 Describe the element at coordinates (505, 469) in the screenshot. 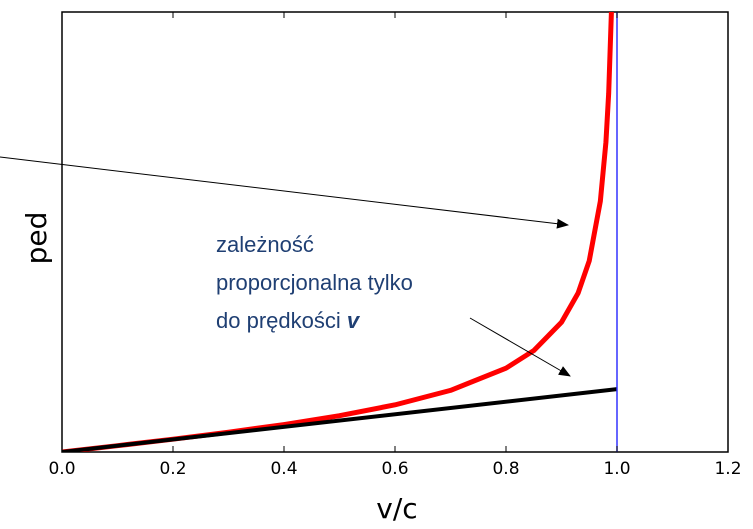

I see `x-tick-label: 0.8` at that location.